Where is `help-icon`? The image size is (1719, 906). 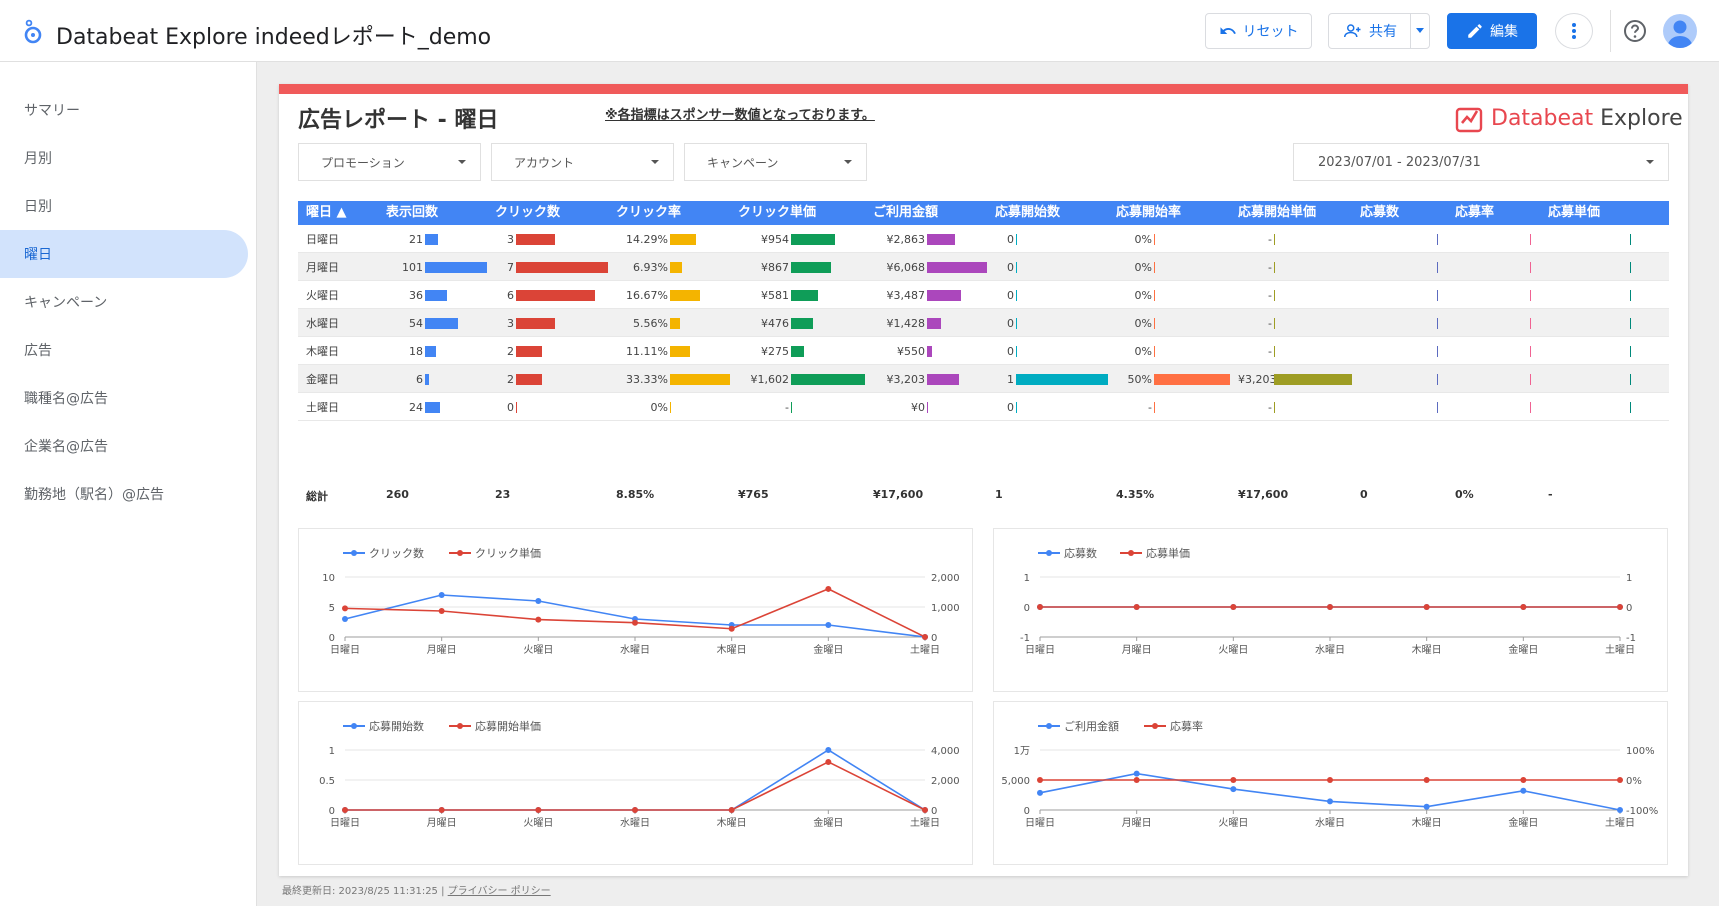
help-icon is located at coordinates (1635, 31).